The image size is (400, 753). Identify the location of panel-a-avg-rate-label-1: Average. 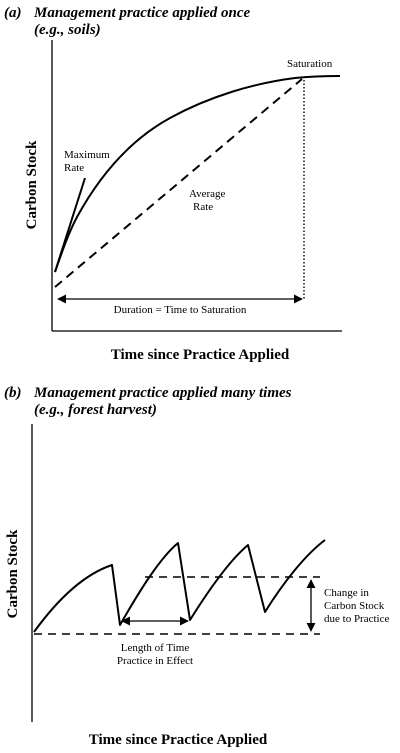
(207, 194).